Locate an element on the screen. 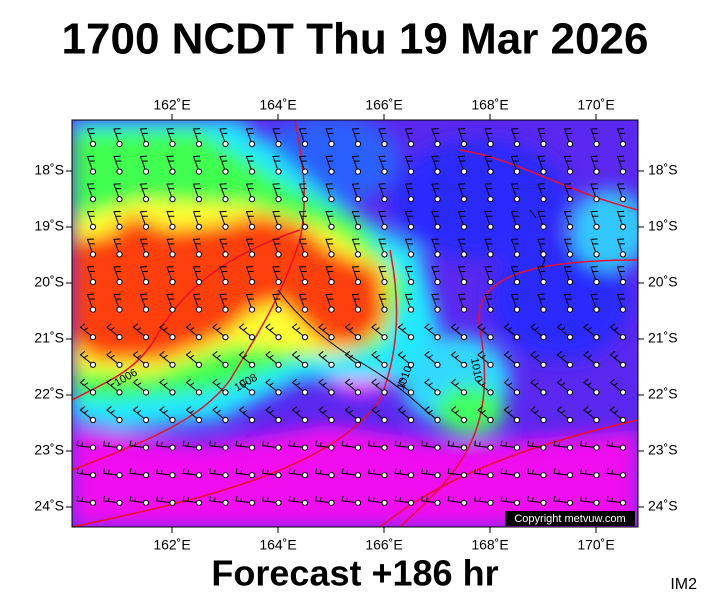 This screenshot has width=711, height=600. copyright: Copyright metvuw.com is located at coordinates (569, 519).